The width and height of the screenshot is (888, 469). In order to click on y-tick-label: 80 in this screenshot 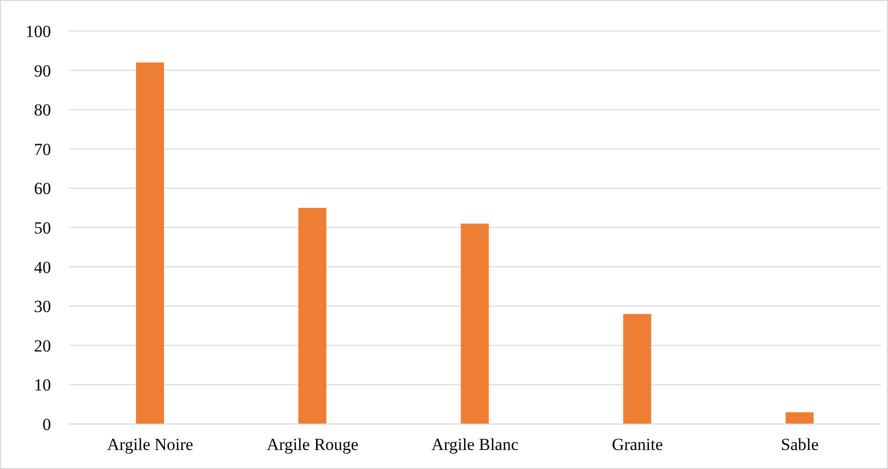, I will do `click(42, 110)`.